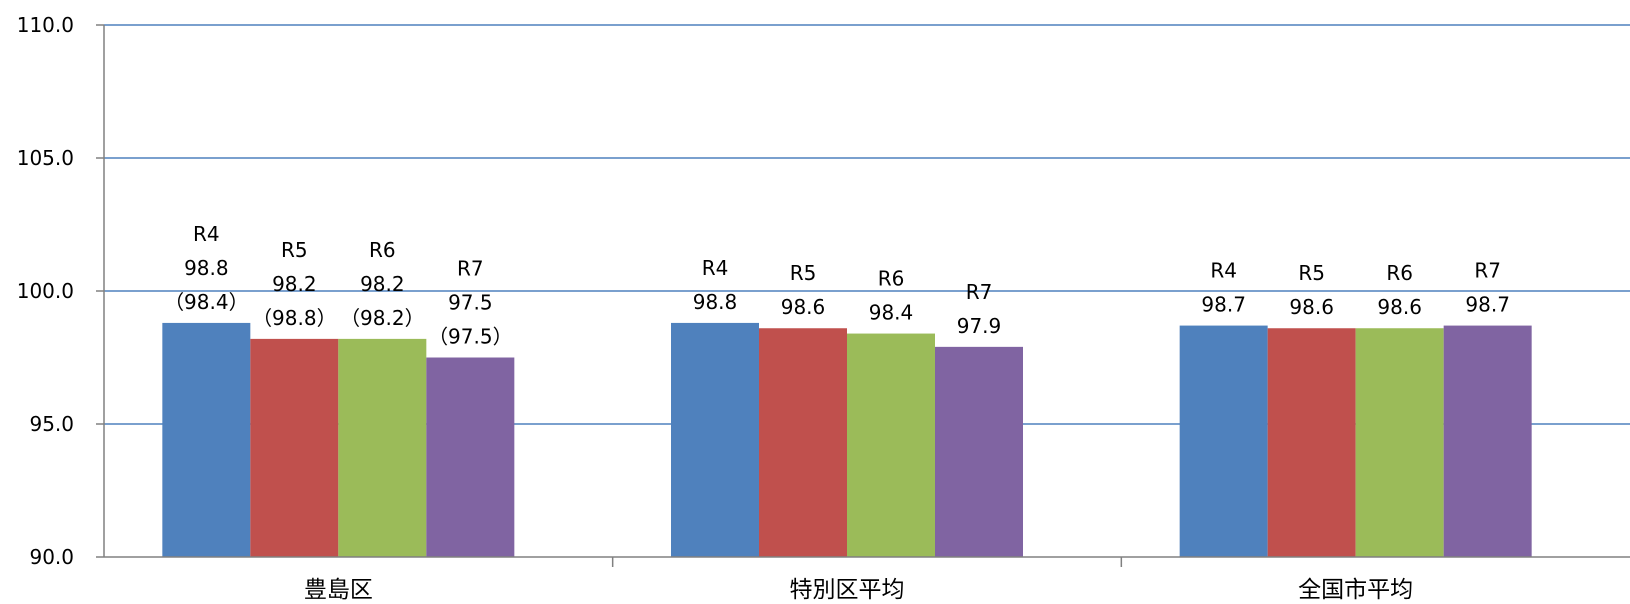  I want to click on y-axis-tick-labels: 90.0 95.0 100.0 105.0 110.0, so click(45, 291).